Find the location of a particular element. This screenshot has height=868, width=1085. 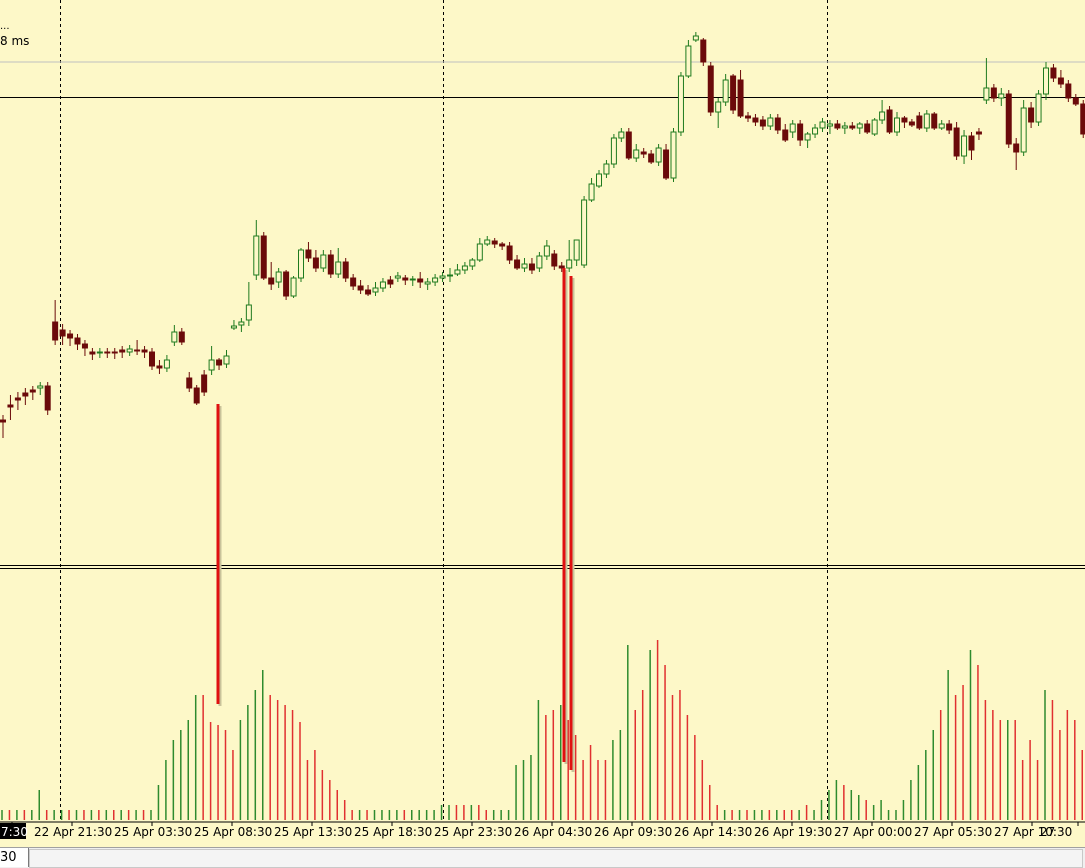

command-input is located at coordinates (556, 858).